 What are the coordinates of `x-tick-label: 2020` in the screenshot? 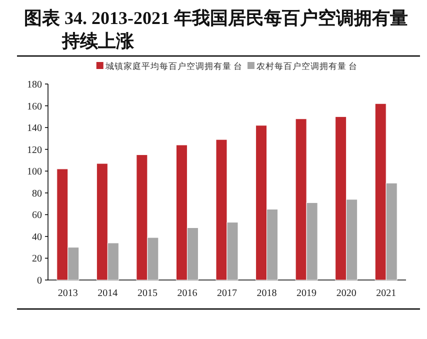 It's located at (346, 293).